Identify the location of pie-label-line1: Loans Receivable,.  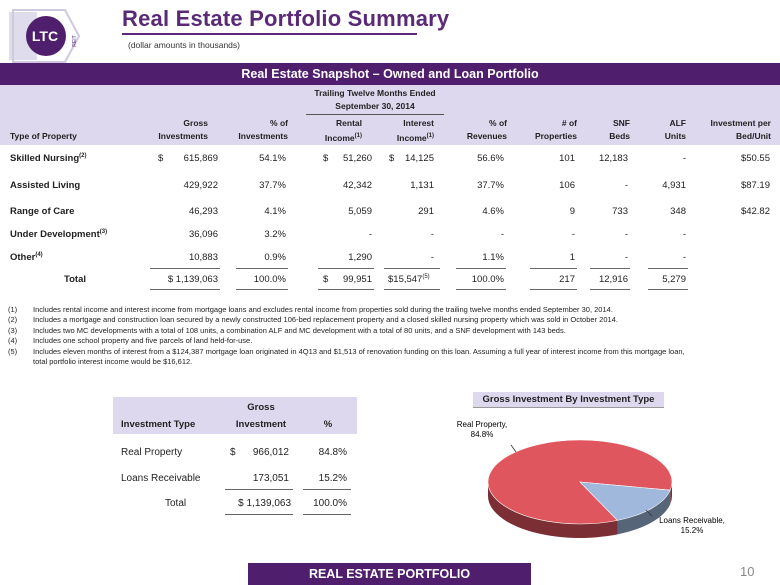
(692, 520).